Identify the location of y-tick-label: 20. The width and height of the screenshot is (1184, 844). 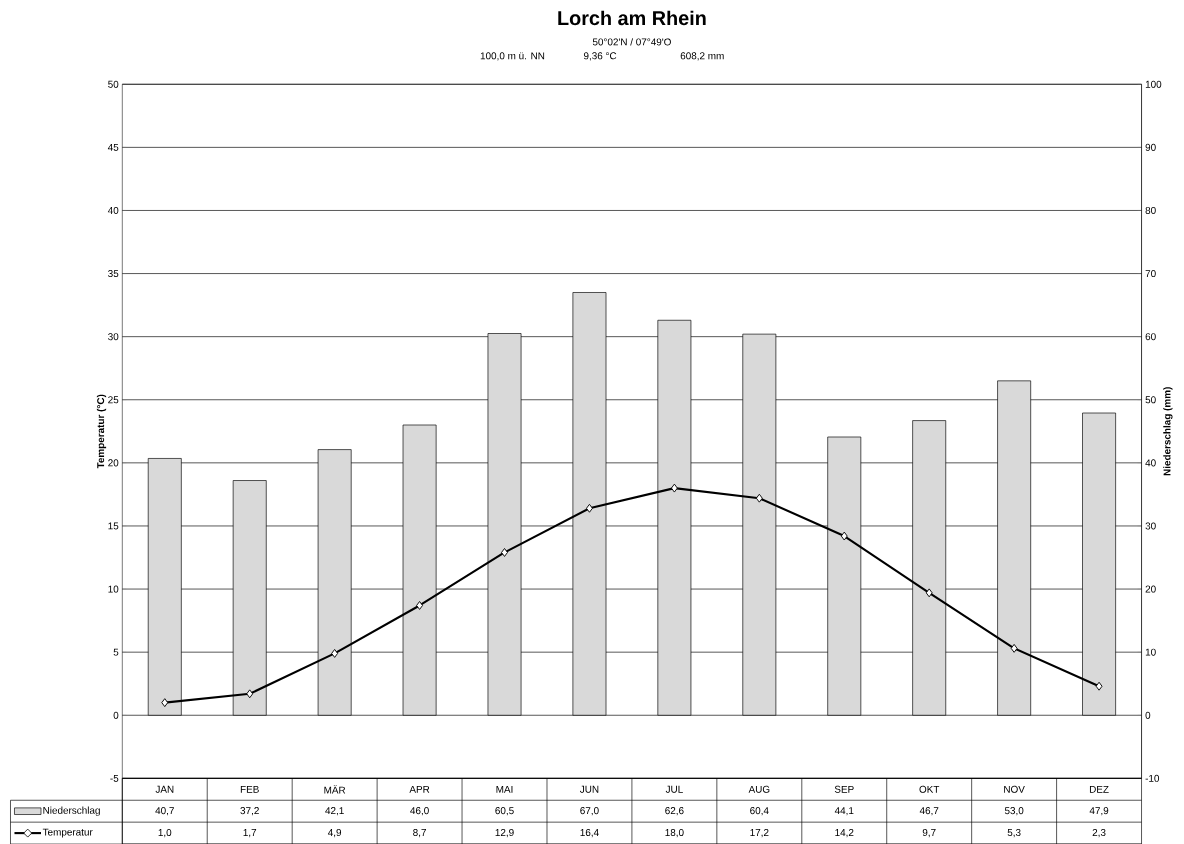
(113, 463).